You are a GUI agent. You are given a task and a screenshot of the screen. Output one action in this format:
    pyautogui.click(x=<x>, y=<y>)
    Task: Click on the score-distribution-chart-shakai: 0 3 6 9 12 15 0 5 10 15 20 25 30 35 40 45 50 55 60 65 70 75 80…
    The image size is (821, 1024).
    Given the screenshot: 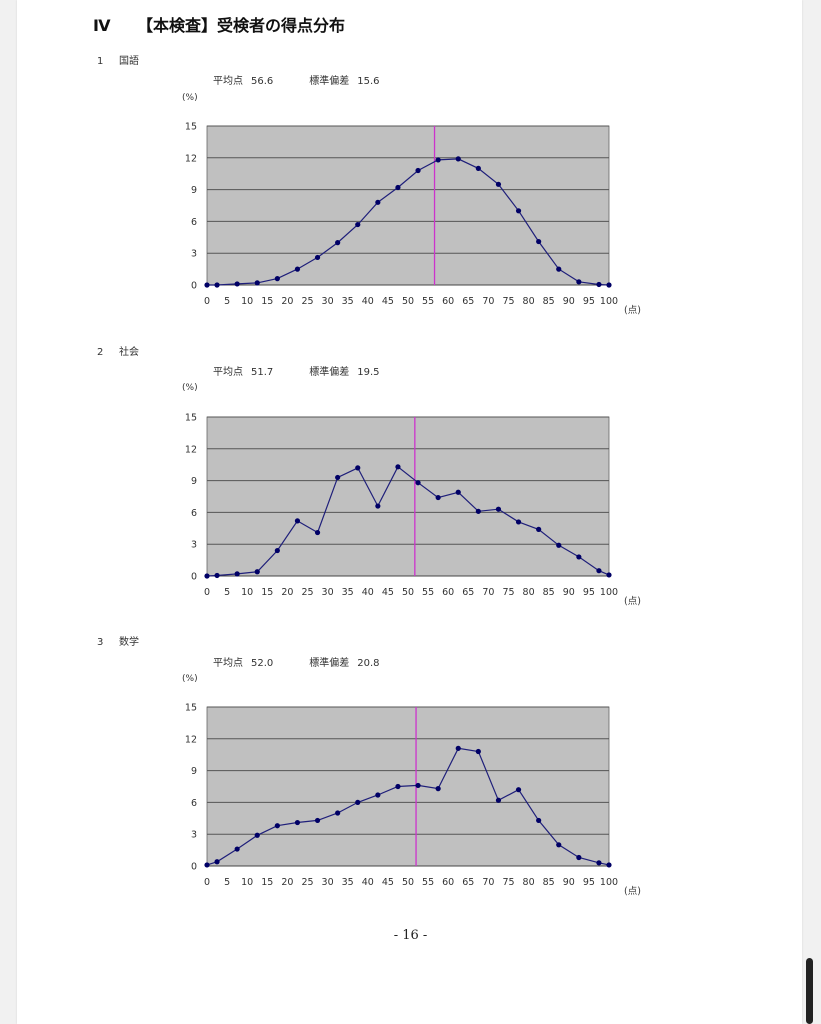 What is the action you would take?
    pyautogui.click(x=413, y=510)
    